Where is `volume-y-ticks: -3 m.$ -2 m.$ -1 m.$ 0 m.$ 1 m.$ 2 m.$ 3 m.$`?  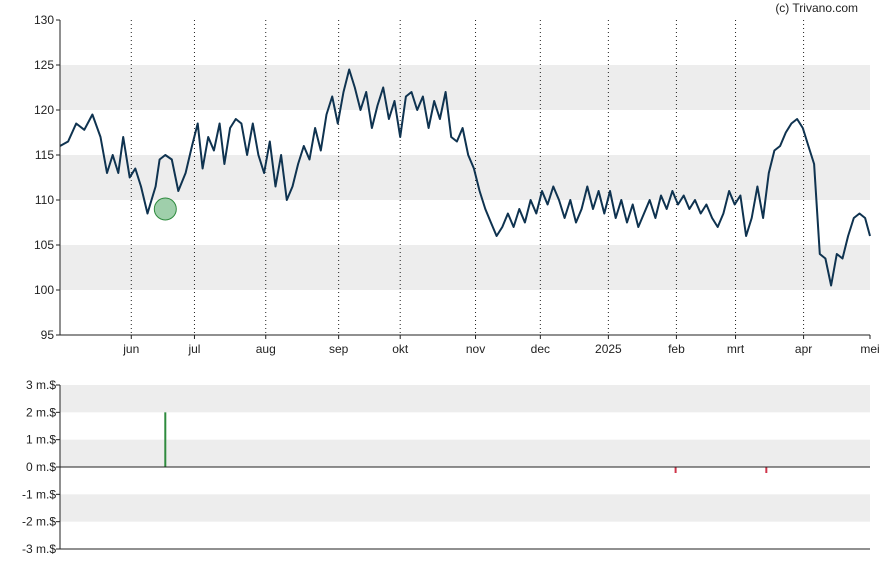 volume-y-ticks: -3 m.$ -2 m.$ -1 m.$ 0 m.$ 1 m.$ 2 m.$ 3 m.$ is located at coordinates (41, 467).